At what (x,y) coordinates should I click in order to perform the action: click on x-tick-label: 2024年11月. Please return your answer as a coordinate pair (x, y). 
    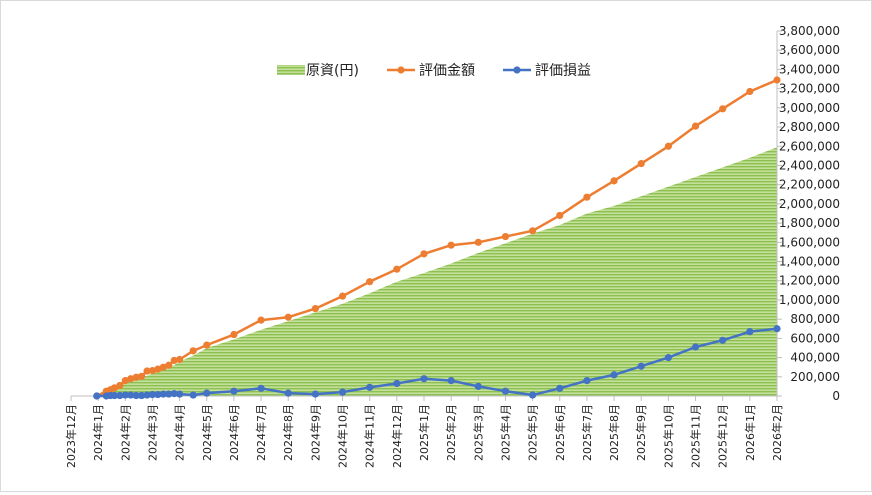
    Looking at the image, I should click on (370, 436).